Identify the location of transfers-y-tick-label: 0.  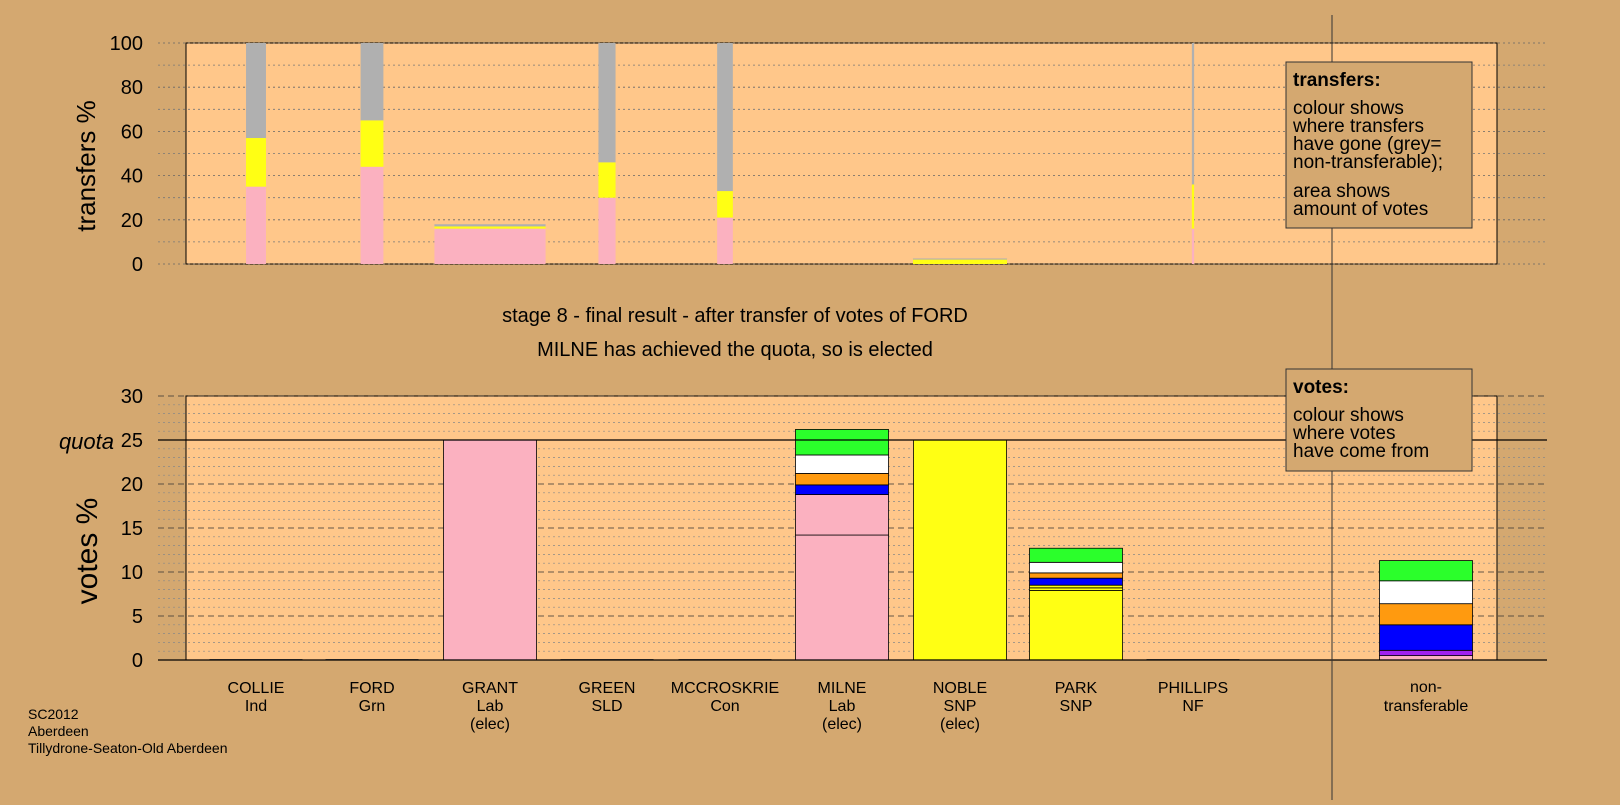
(137, 265).